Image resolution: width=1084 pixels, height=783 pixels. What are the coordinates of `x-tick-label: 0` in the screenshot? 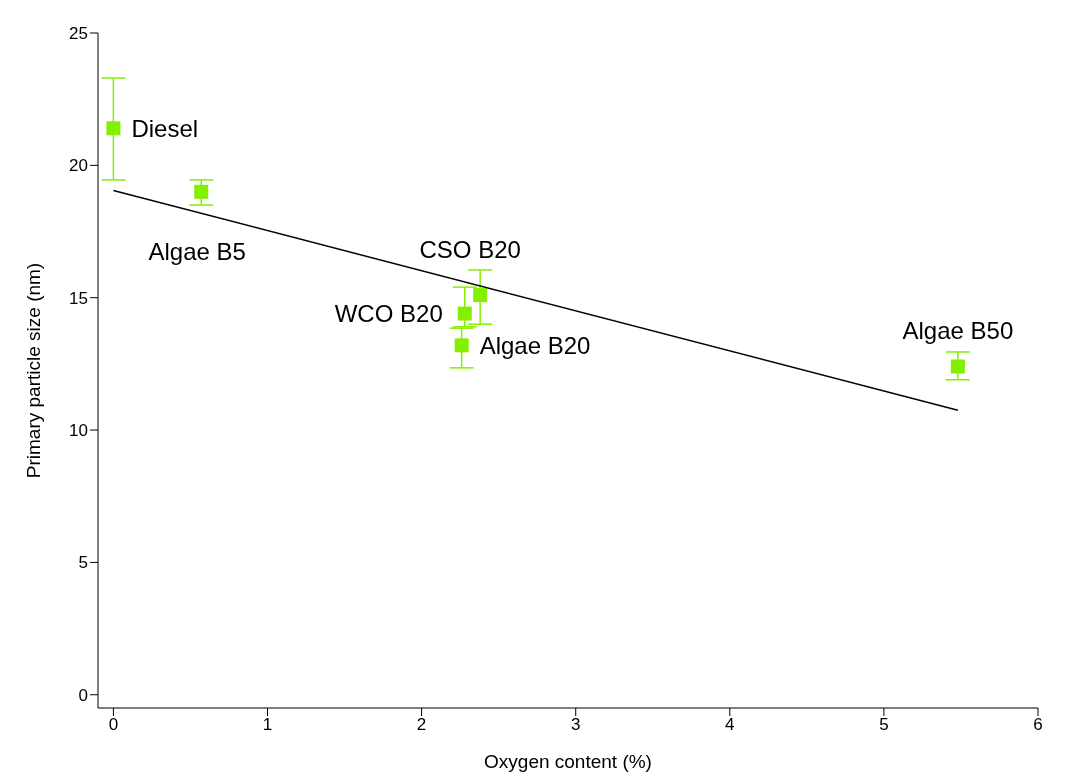 It's located at (113, 725).